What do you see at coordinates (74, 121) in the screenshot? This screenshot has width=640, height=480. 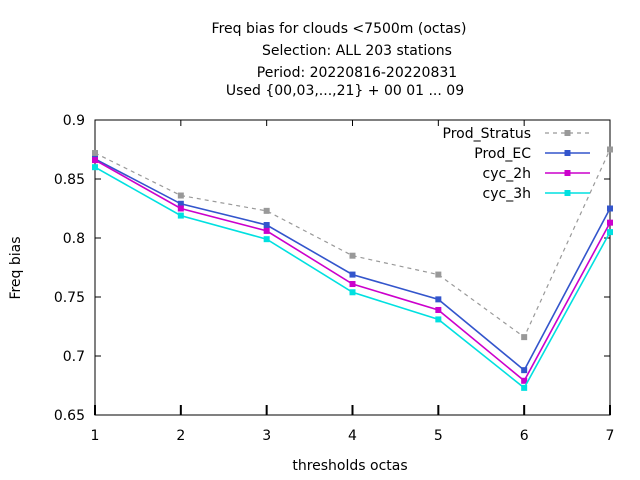 I see `y-tick-label: 0.9` at bounding box center [74, 121].